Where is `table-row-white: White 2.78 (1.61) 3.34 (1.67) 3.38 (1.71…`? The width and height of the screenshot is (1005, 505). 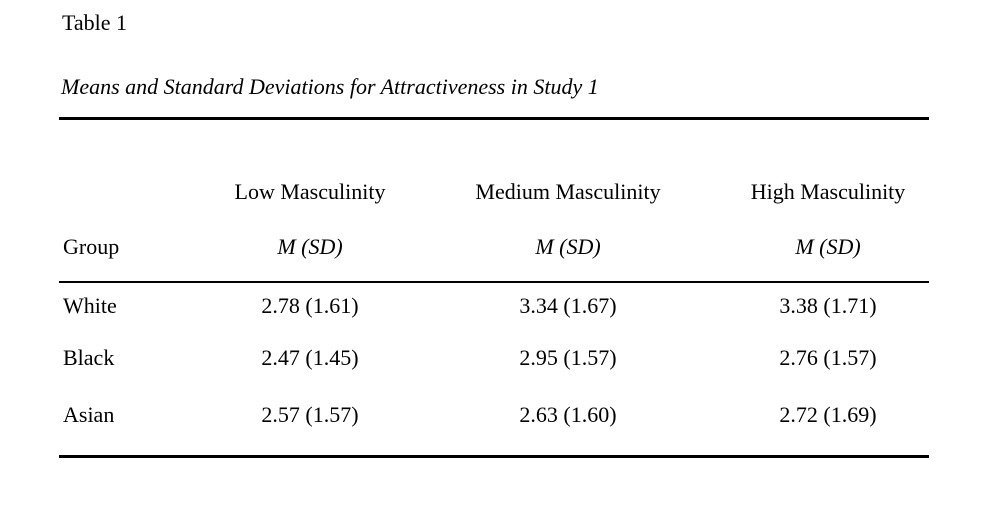
table-row-white: White 2.78 (1.61) 3.34 (1.67) 3.38 (1.71… is located at coordinates (494, 306).